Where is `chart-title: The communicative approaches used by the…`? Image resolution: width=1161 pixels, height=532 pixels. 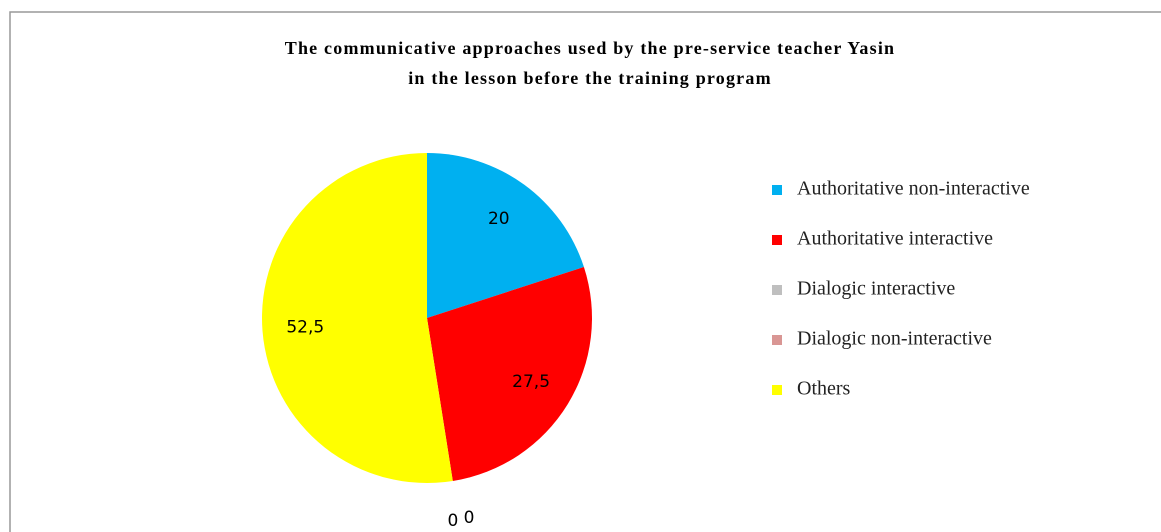 chart-title: The communicative approaches used by the… is located at coordinates (590, 48).